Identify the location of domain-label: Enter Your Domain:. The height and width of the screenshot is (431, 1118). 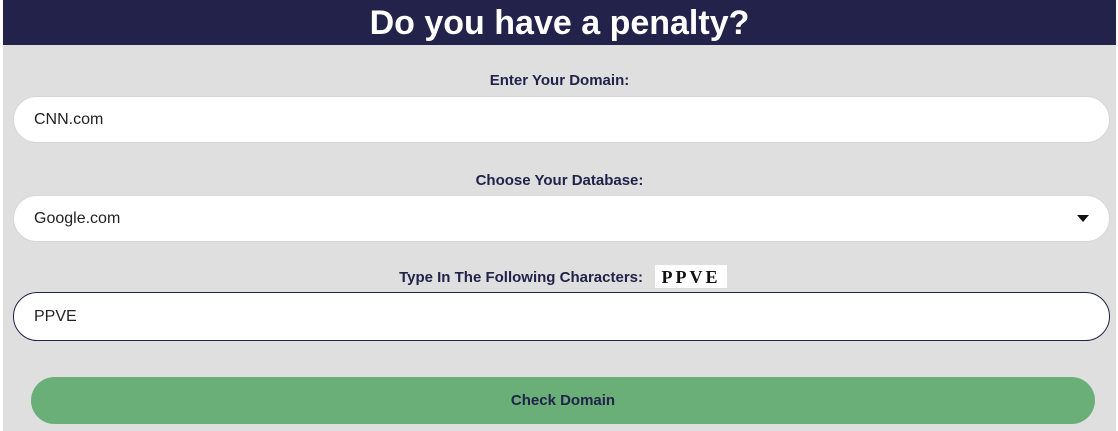
(559, 80).